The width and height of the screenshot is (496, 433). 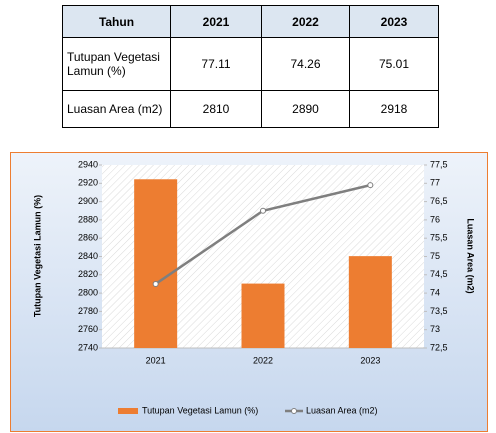 I want to click on x-tick-label: 2021, so click(x=156, y=360).